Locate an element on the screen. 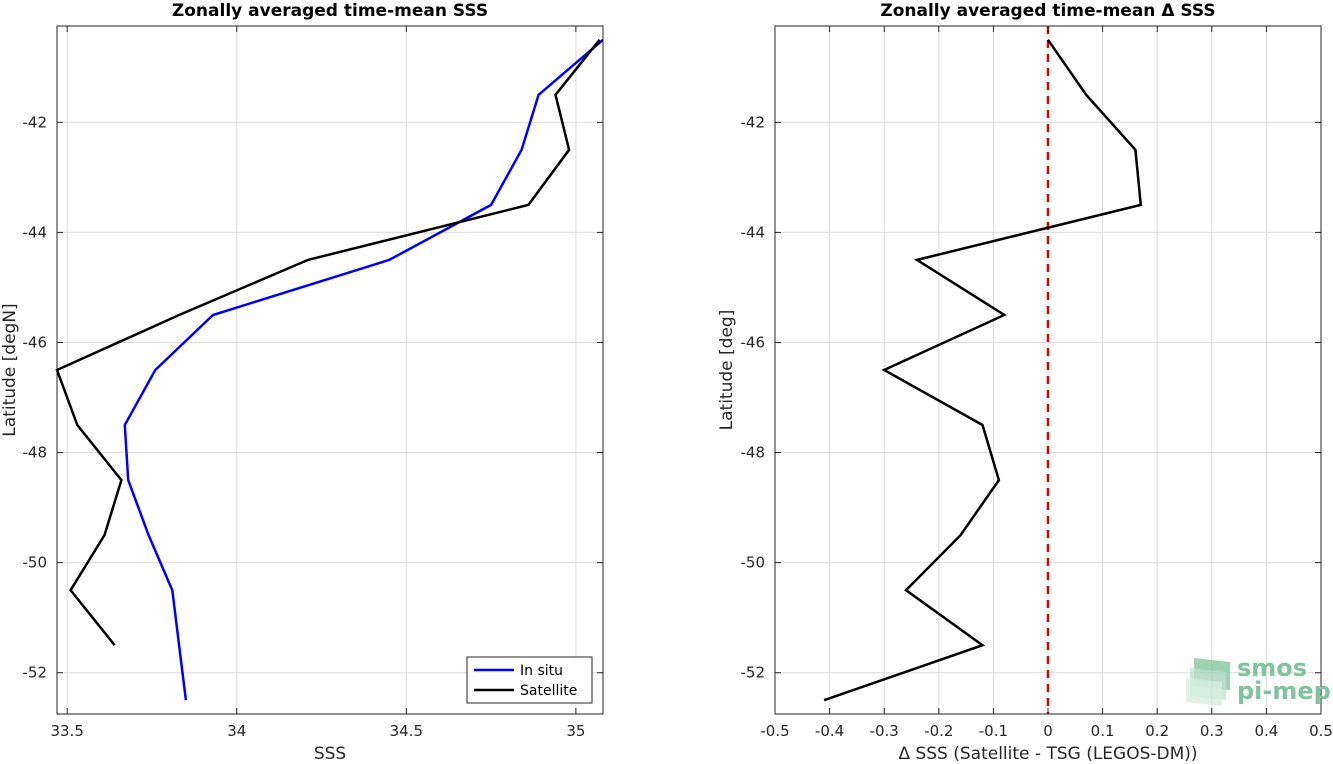  legend-label-in-situ: In situ is located at coordinates (541, 671).